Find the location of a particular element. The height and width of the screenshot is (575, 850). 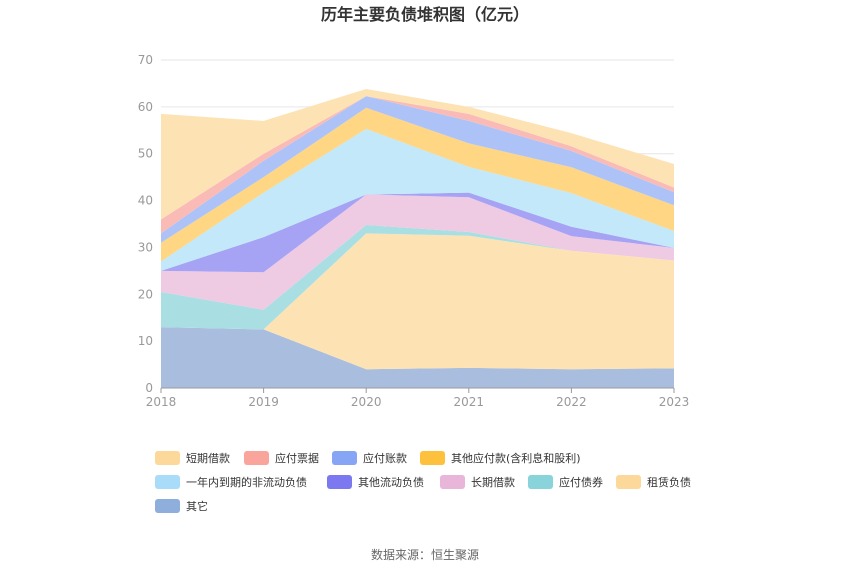

legend-item: 长期借款 is located at coordinates (477, 482).